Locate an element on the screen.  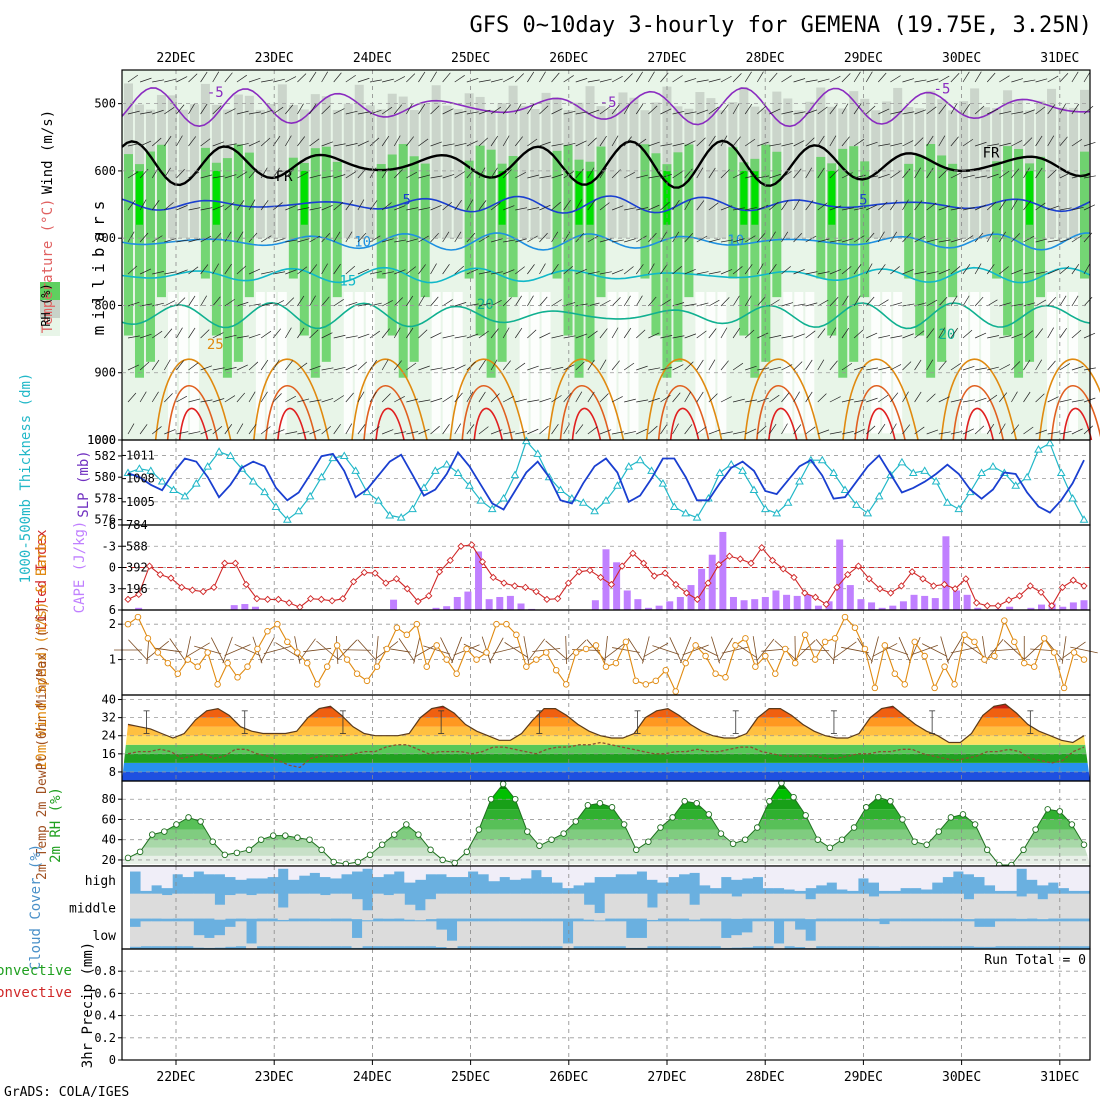
rh-tick-40: 40 is located at coordinates (109, 840).